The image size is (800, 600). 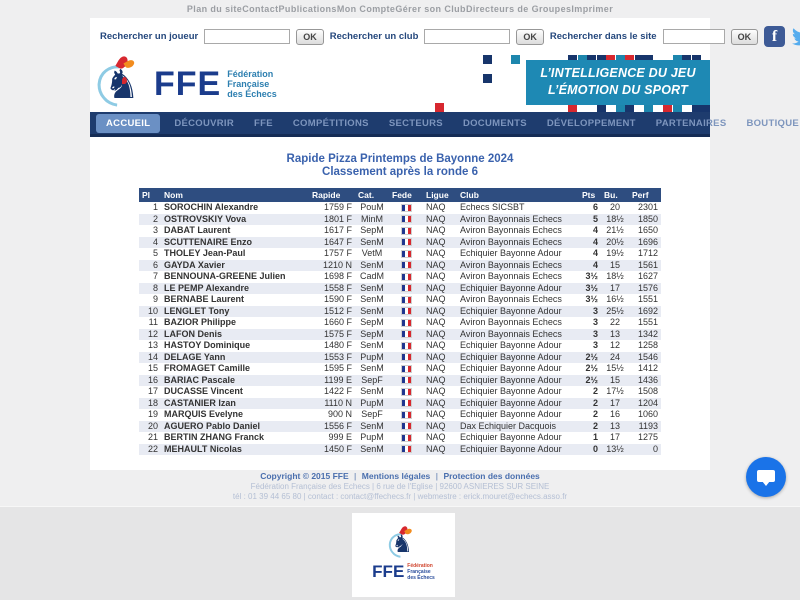 What do you see at coordinates (372, 218) in the screenshot?
I see `category-cell: MinM` at bounding box center [372, 218].